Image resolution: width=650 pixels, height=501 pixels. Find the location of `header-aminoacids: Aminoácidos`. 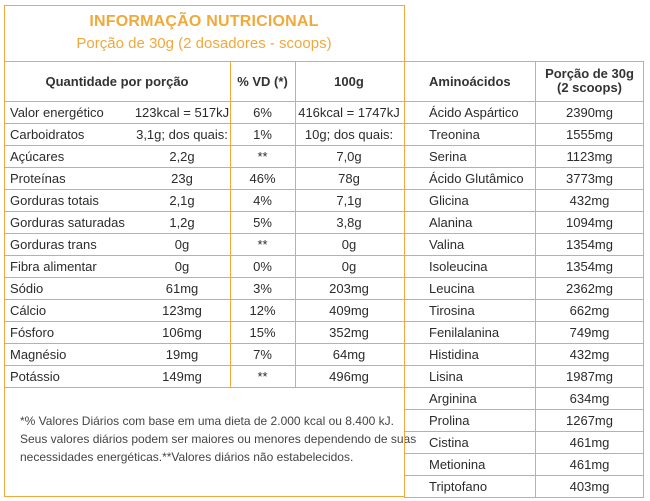

header-aminoacids: Aminoácidos is located at coordinates (470, 81).